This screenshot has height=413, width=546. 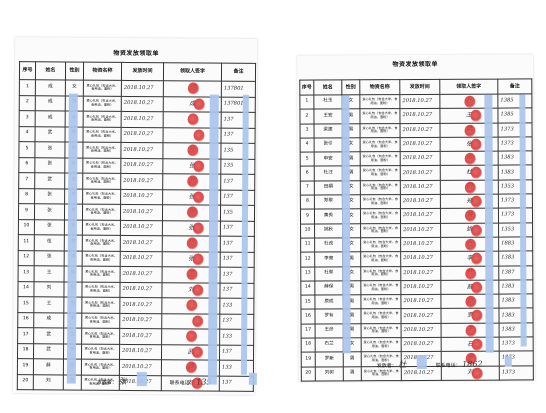 What do you see at coordinates (26, 227) in the screenshot?
I see `cell-seq: 10` at bounding box center [26, 227].